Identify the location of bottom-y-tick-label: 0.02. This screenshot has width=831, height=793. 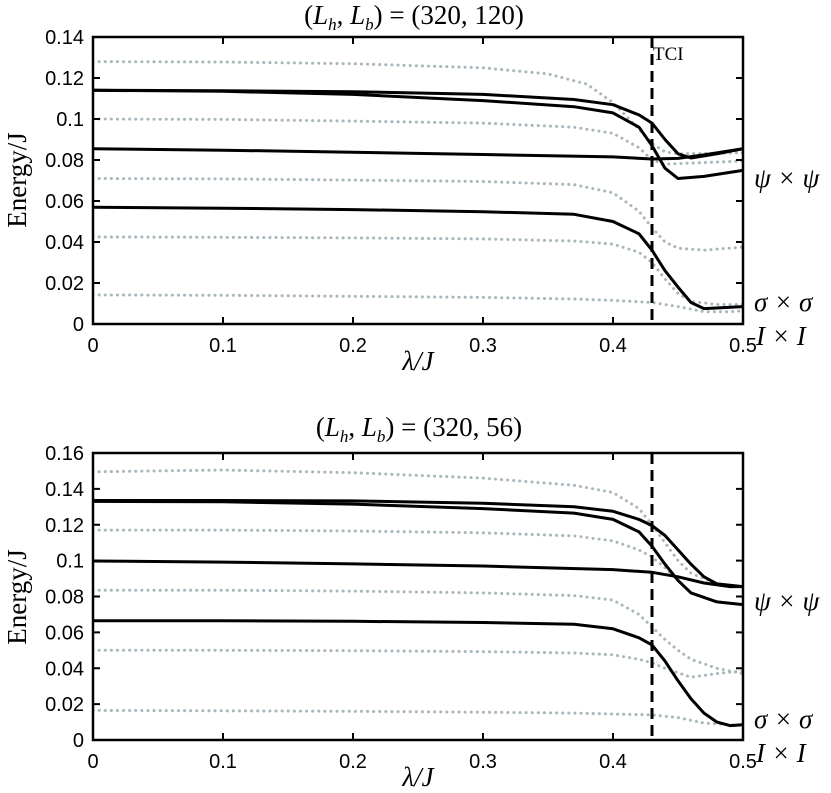
(64, 705).